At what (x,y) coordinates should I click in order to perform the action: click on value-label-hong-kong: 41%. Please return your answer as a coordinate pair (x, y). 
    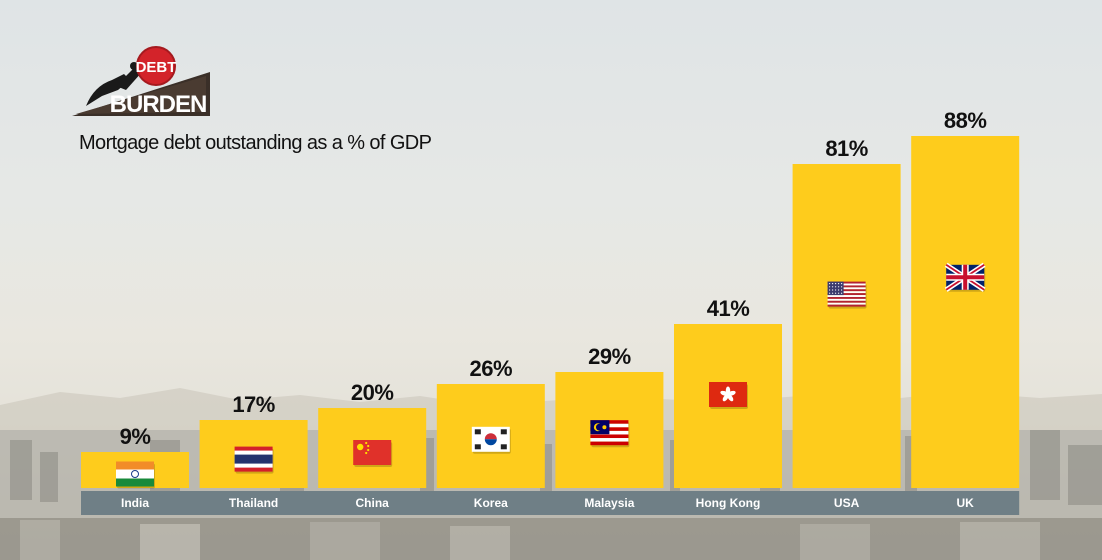
    Looking at the image, I should click on (728, 308).